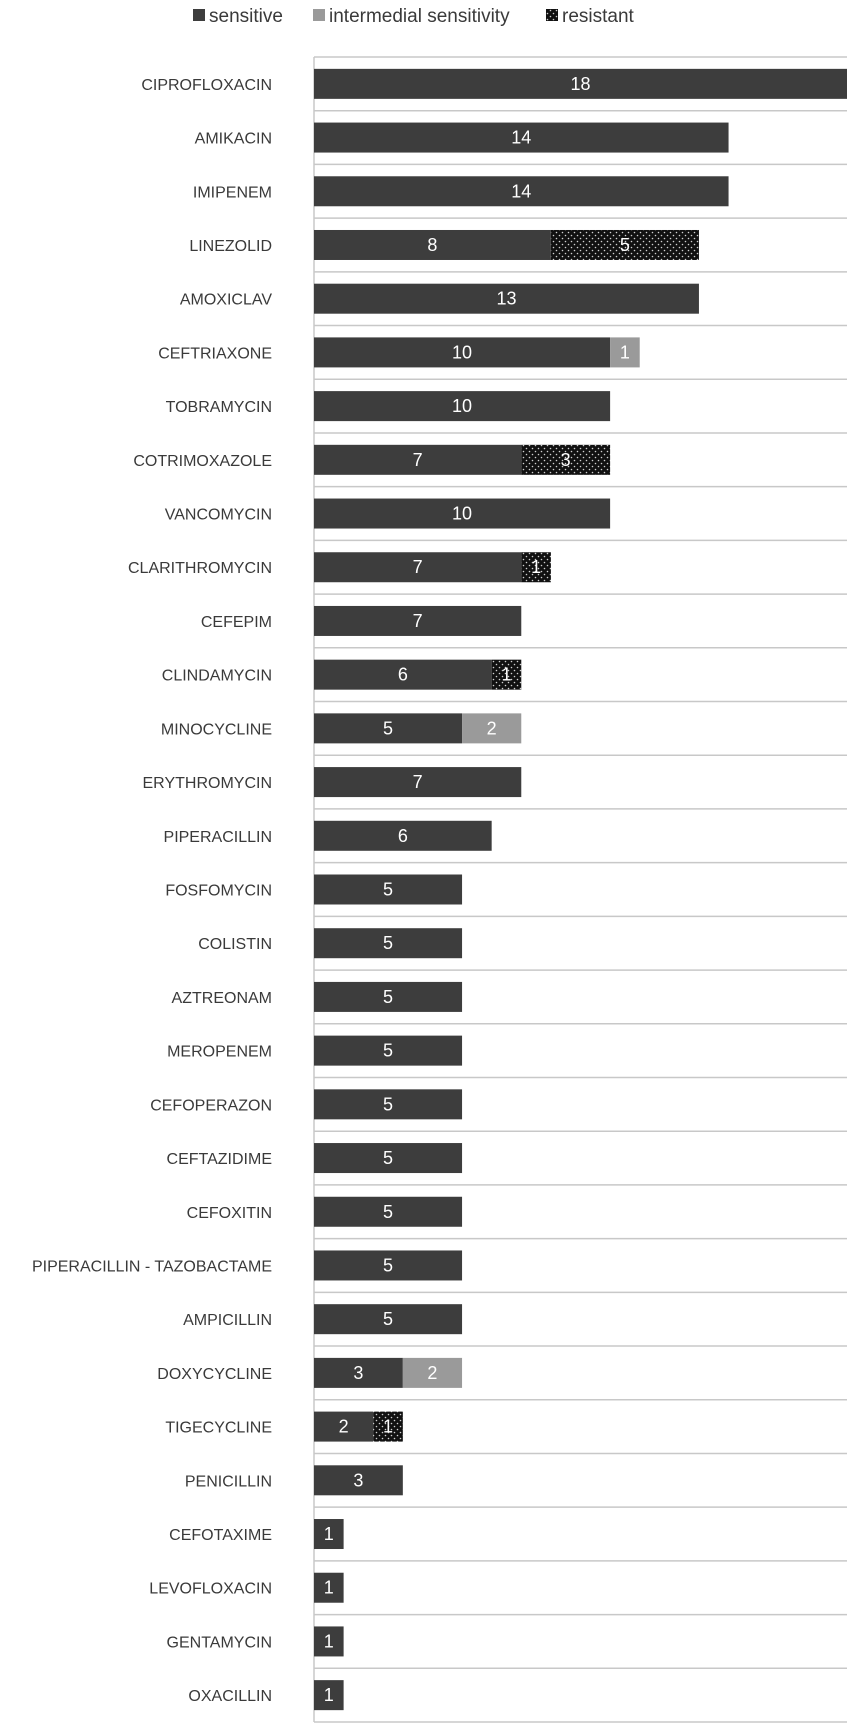 Image resolution: width=851 pixels, height=1727 pixels. I want to click on category-label: CIPROFLOXACIN, so click(206, 85).